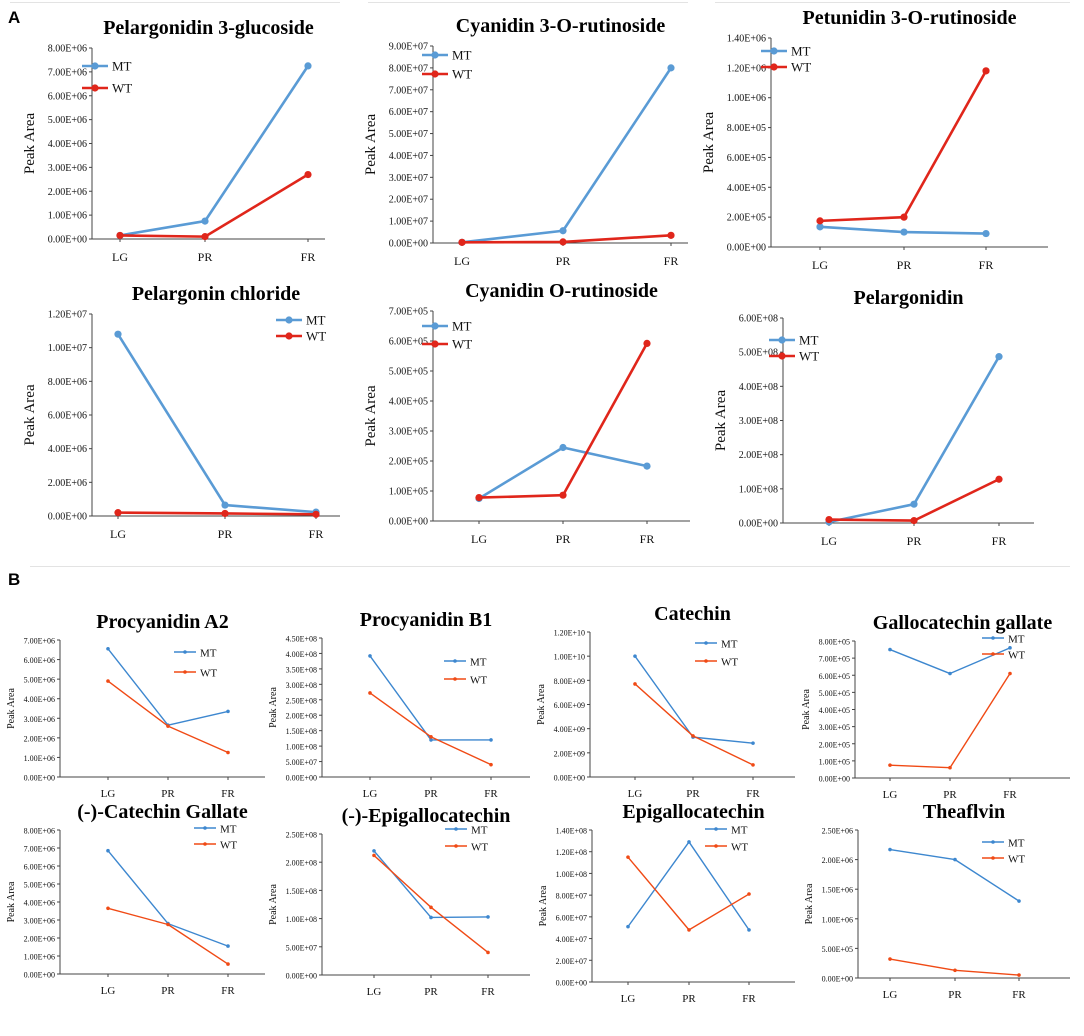 This screenshot has height=1036, width=1084. I want to click on chart-title: Procyanidin B1, so click(426, 620).